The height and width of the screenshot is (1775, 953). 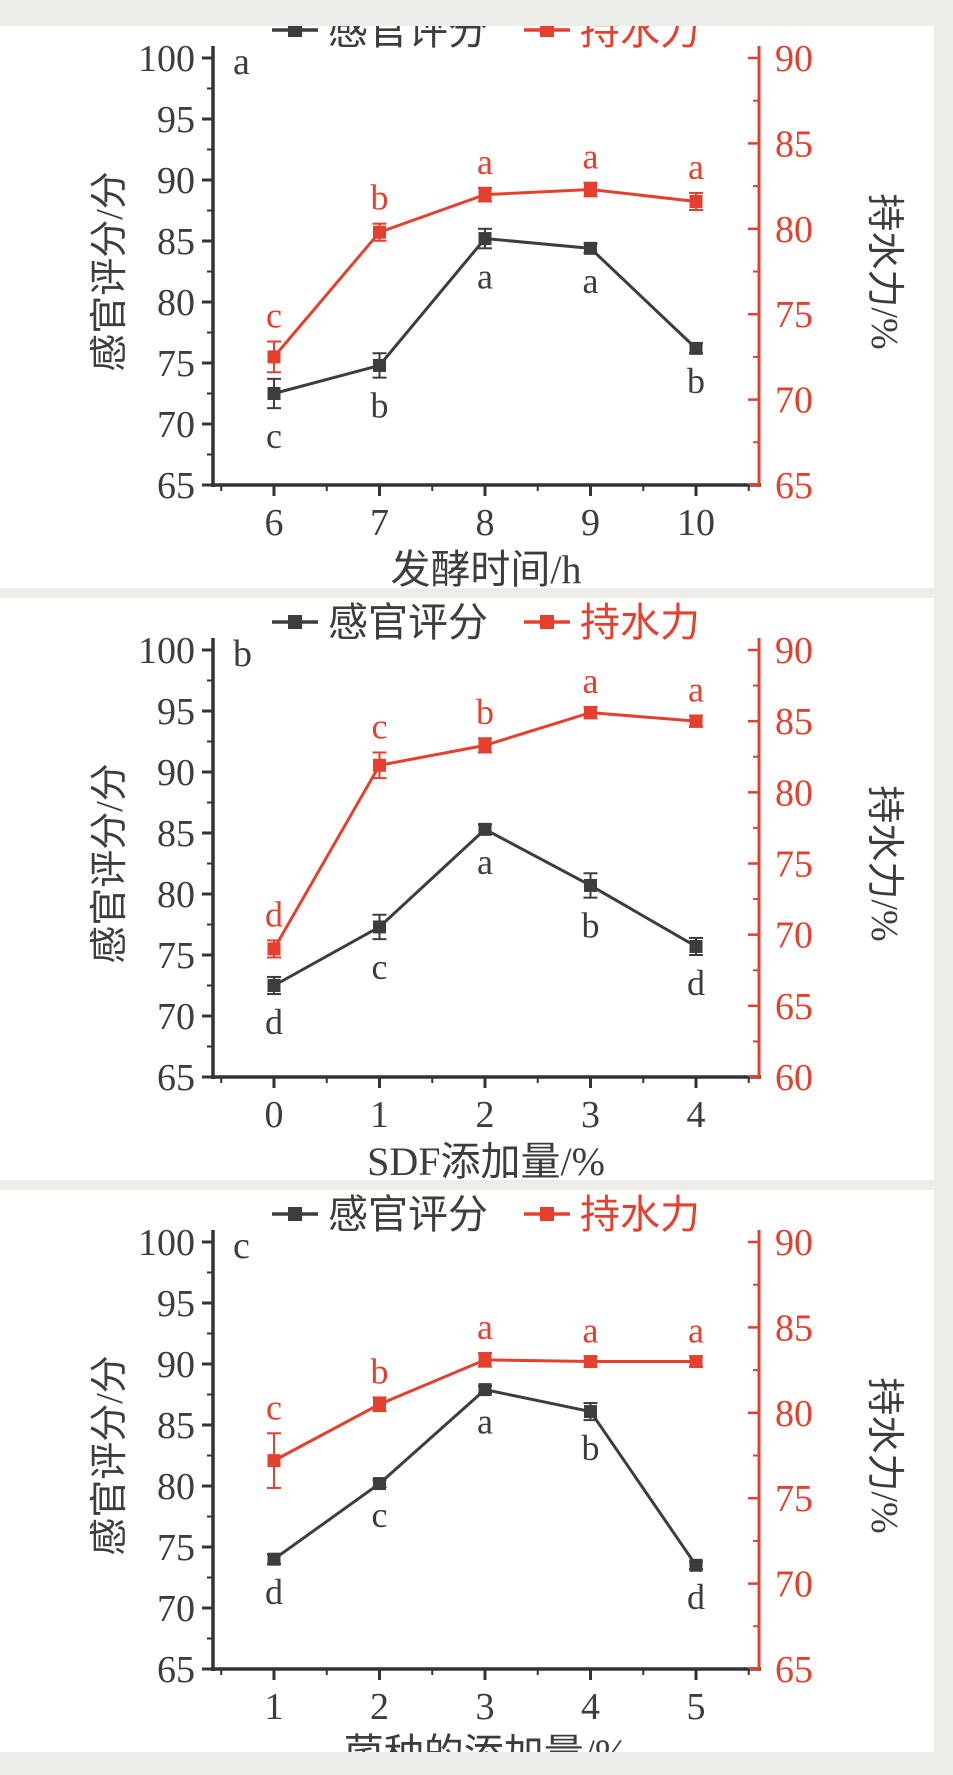 I want to click on x-axis-tick-label: 7, so click(x=379, y=523).